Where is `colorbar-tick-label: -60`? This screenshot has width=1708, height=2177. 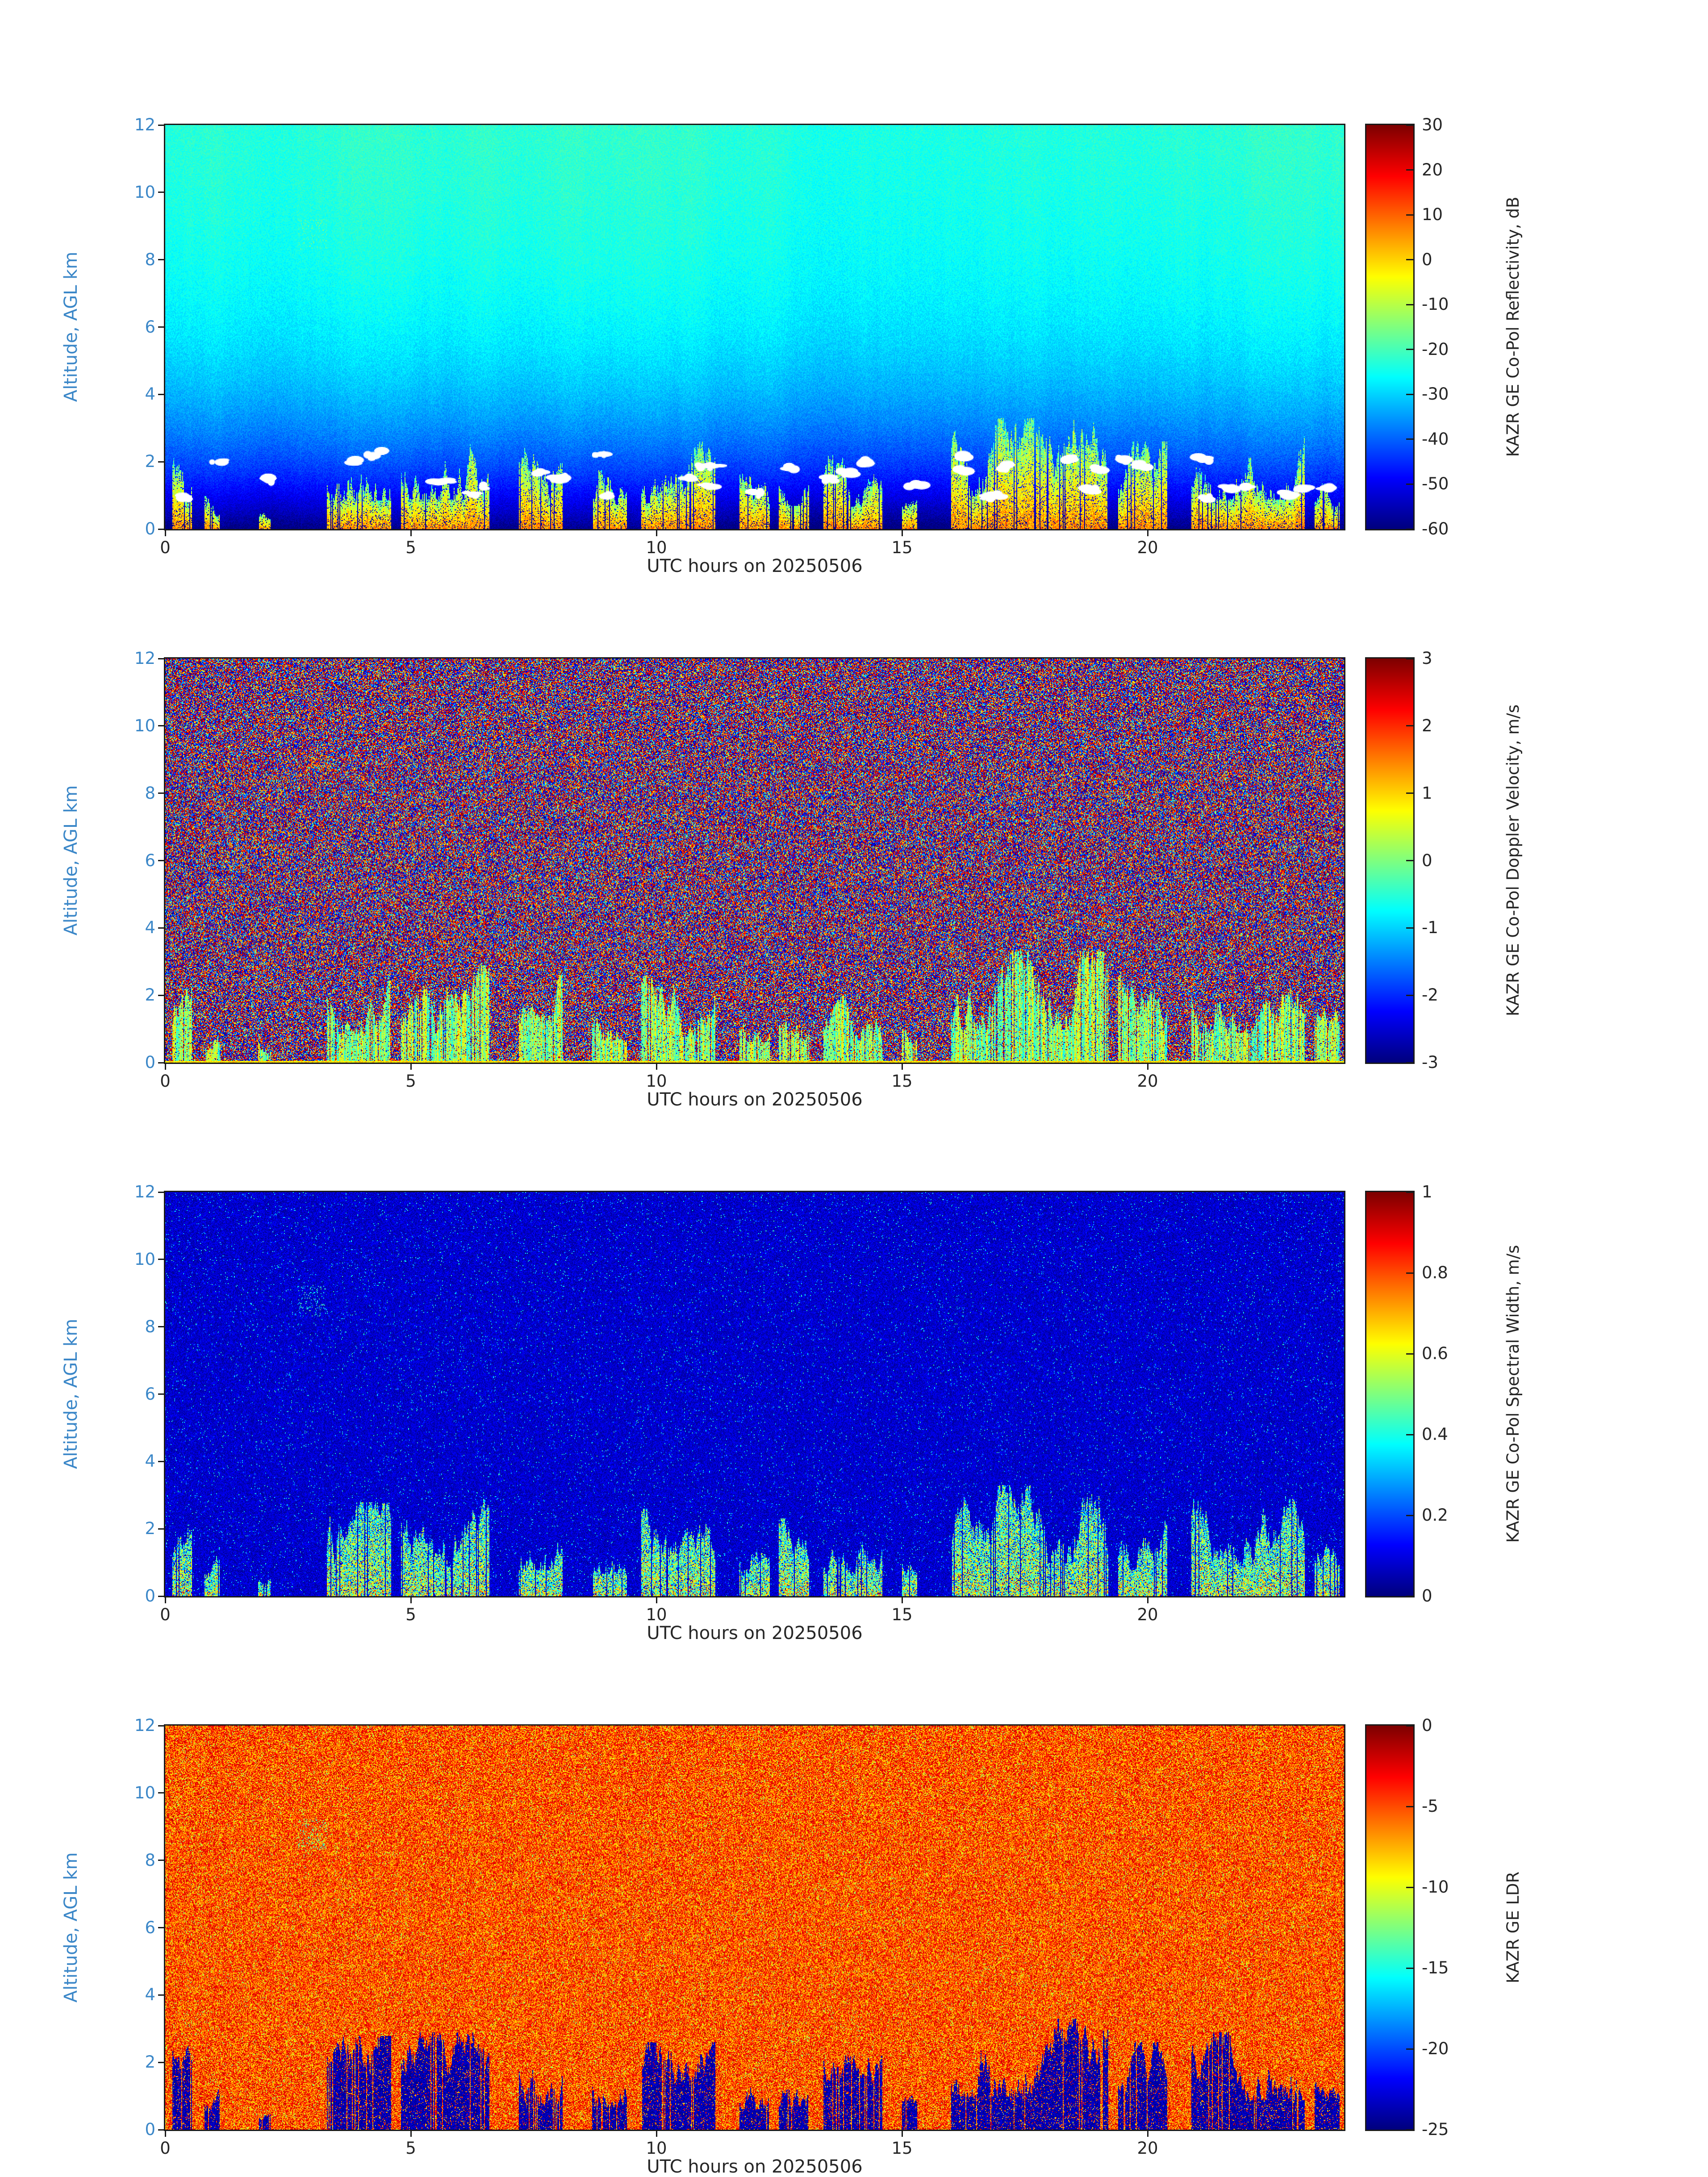
colorbar-tick-label: -60 is located at coordinates (1435, 528).